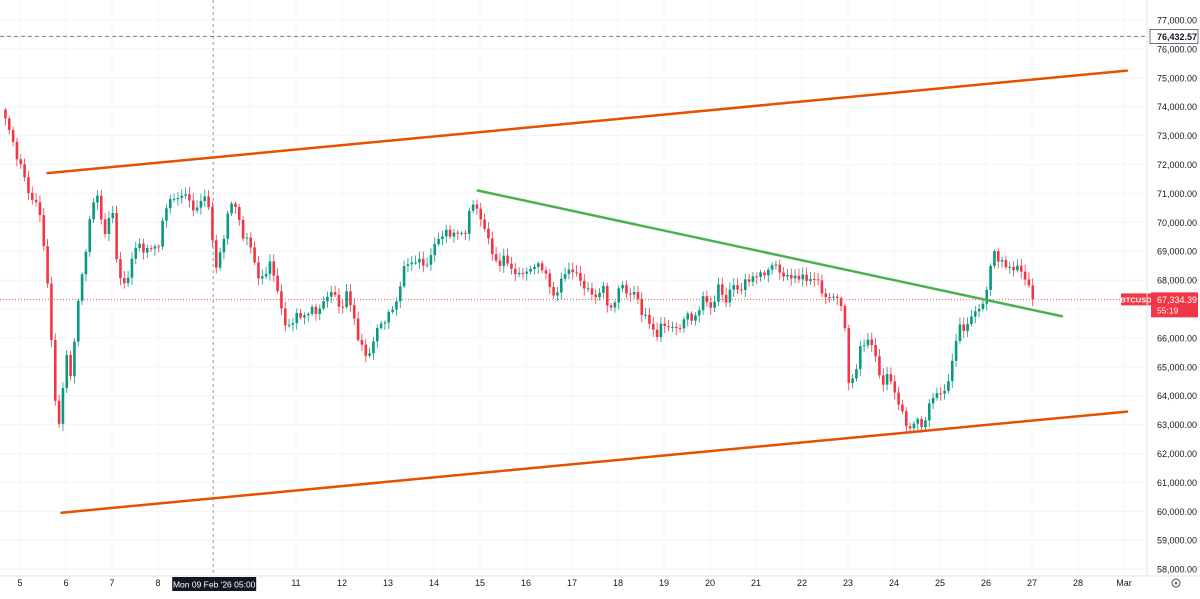  Describe the element at coordinates (1177, 454) in the screenshot. I see `y-tick-label: 62,000.00` at that location.